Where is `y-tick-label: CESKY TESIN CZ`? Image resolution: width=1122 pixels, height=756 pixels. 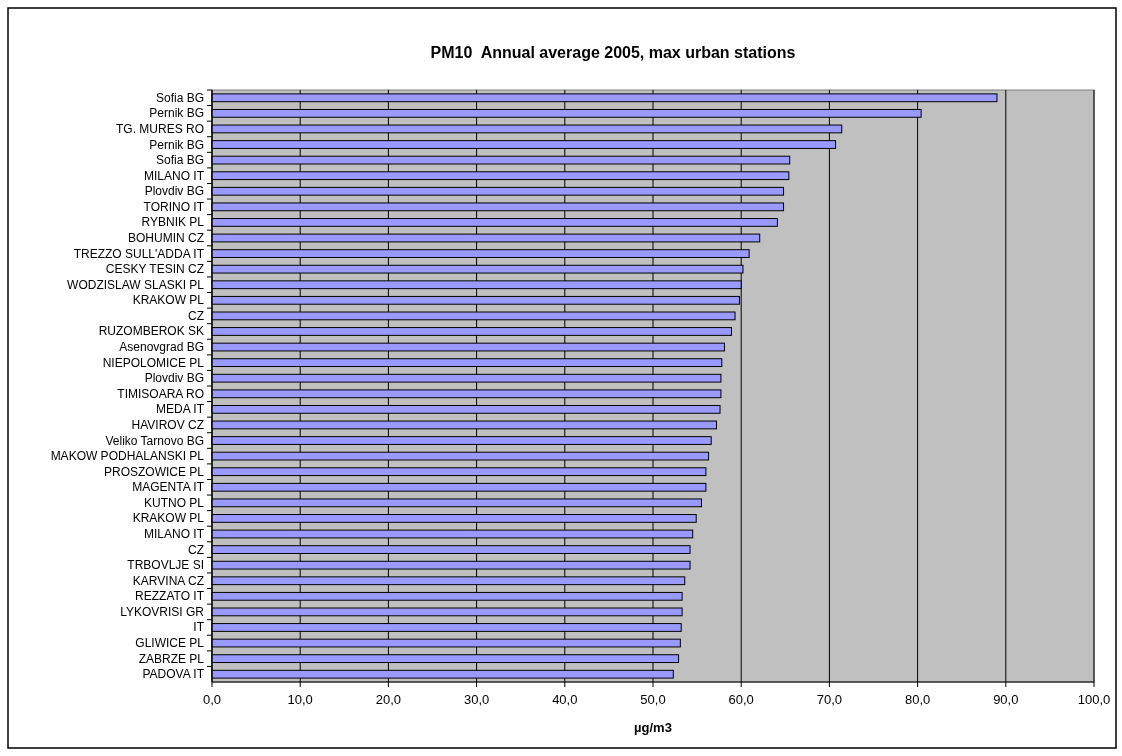 y-tick-label: CESKY TESIN CZ is located at coordinates (154, 269).